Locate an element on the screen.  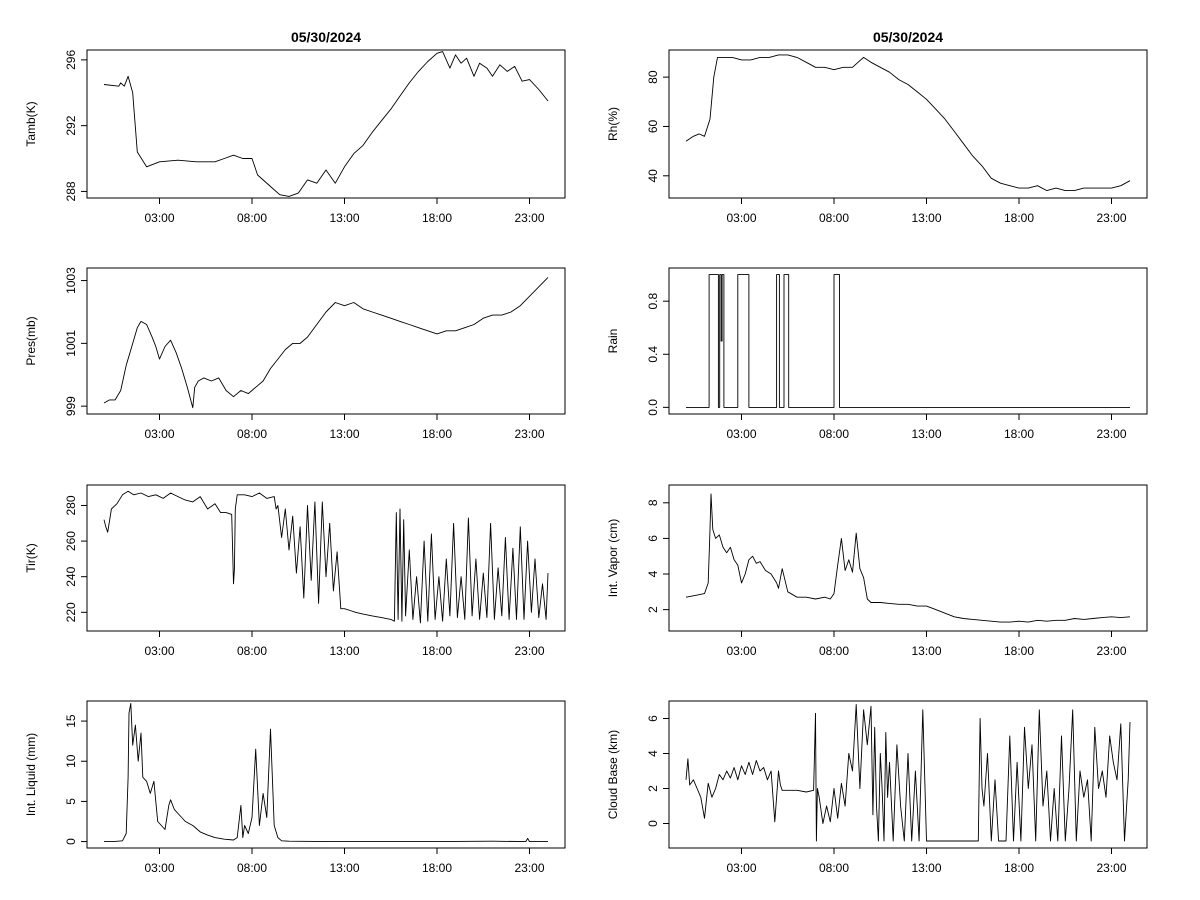
y-tick-label: 999 is located at coordinates (71, 406).